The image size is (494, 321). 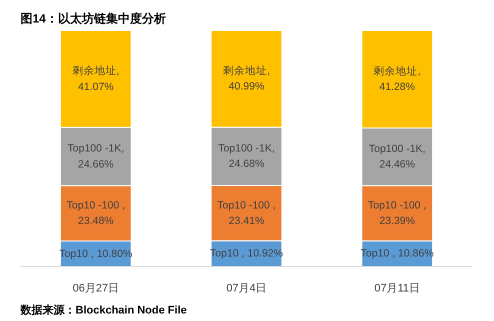 What do you see at coordinates (96, 78) in the screenshot?
I see `data-label: 剩余地址, 41.07%` at bounding box center [96, 78].